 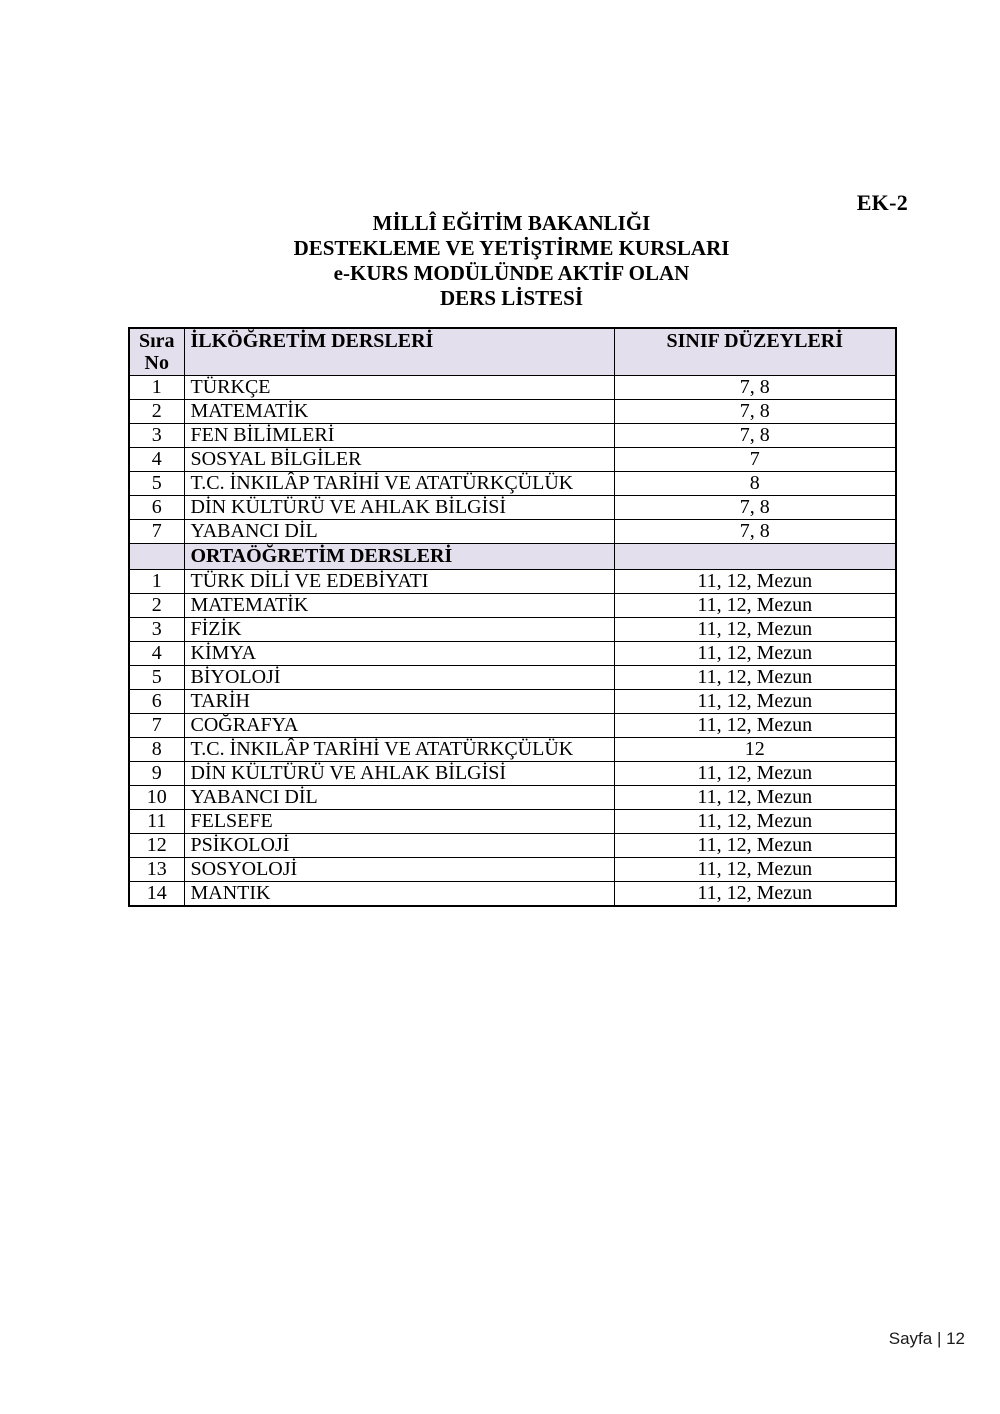 I want to click on table-row: 1 TÜRK DİLİ VE EDEBİYATI 11, 12, Mezun, so click(x=512, y=581).